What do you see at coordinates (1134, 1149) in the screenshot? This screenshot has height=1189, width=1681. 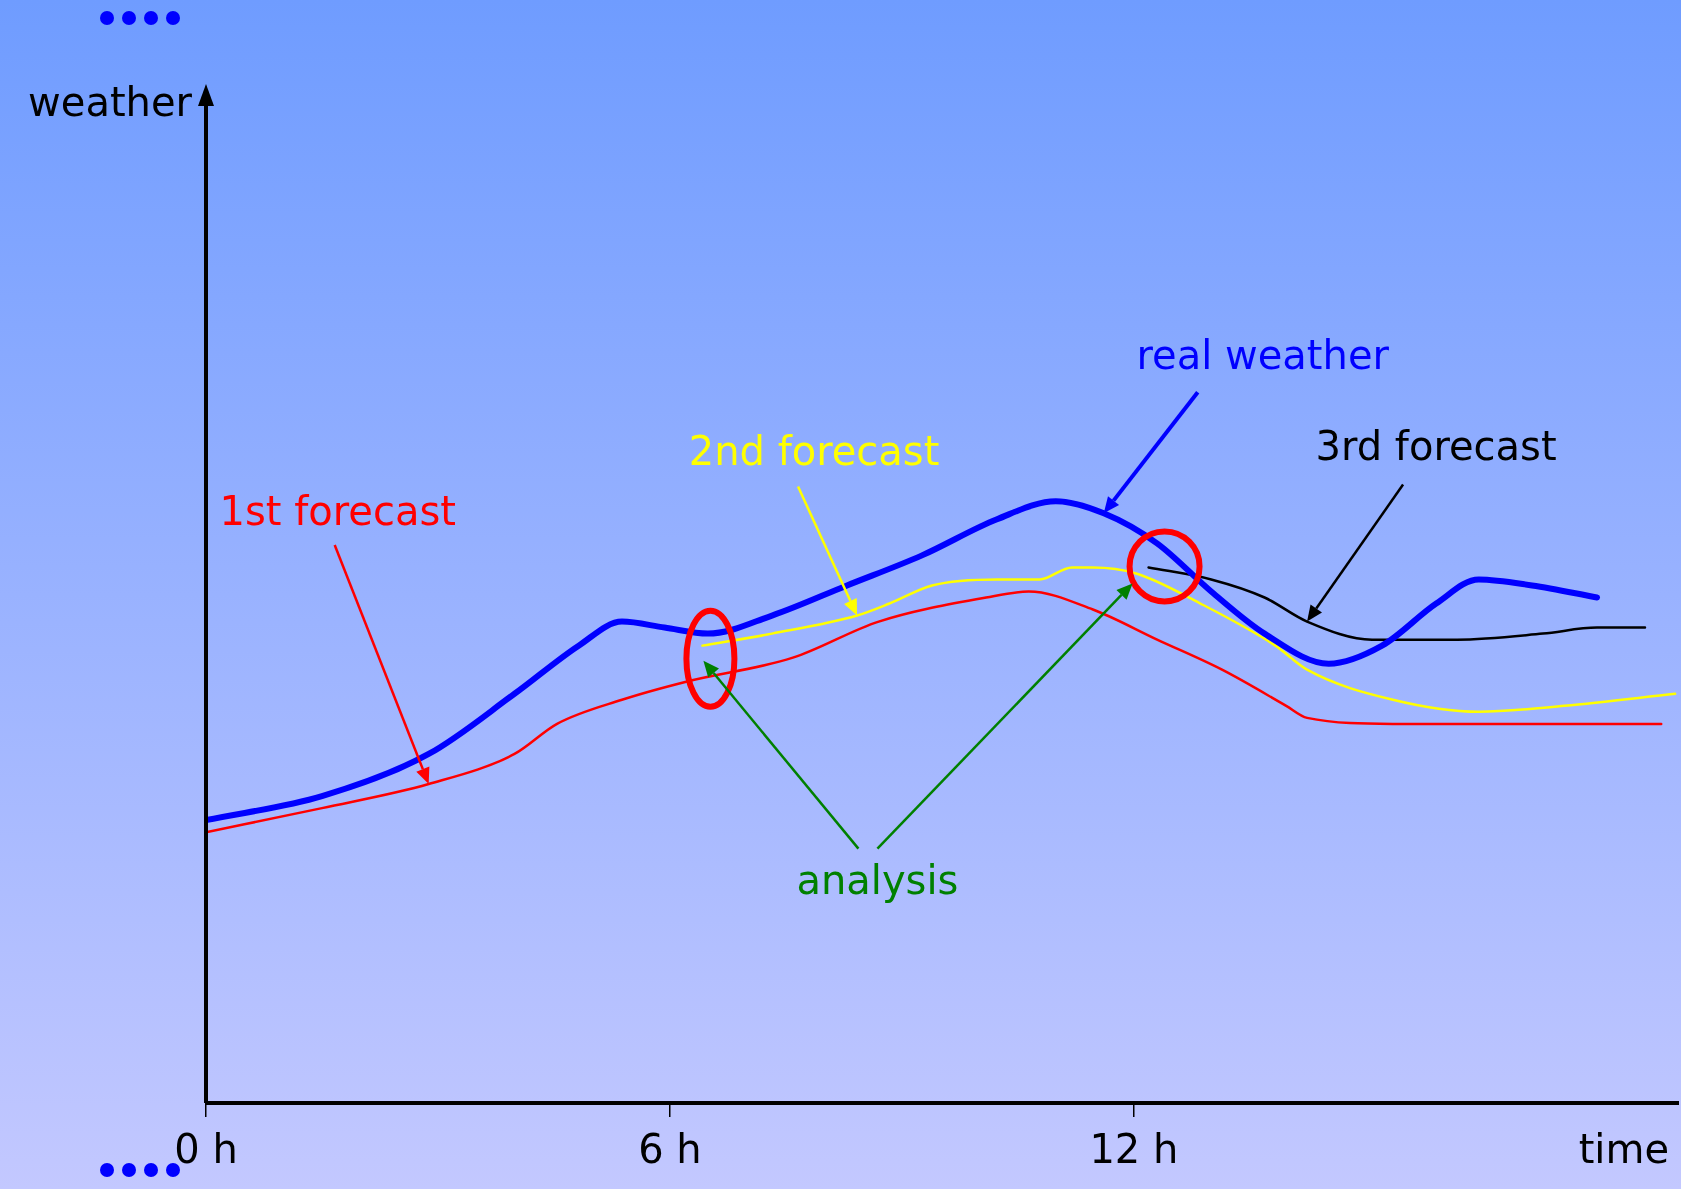 I see `x-tick-label: 12 h` at bounding box center [1134, 1149].